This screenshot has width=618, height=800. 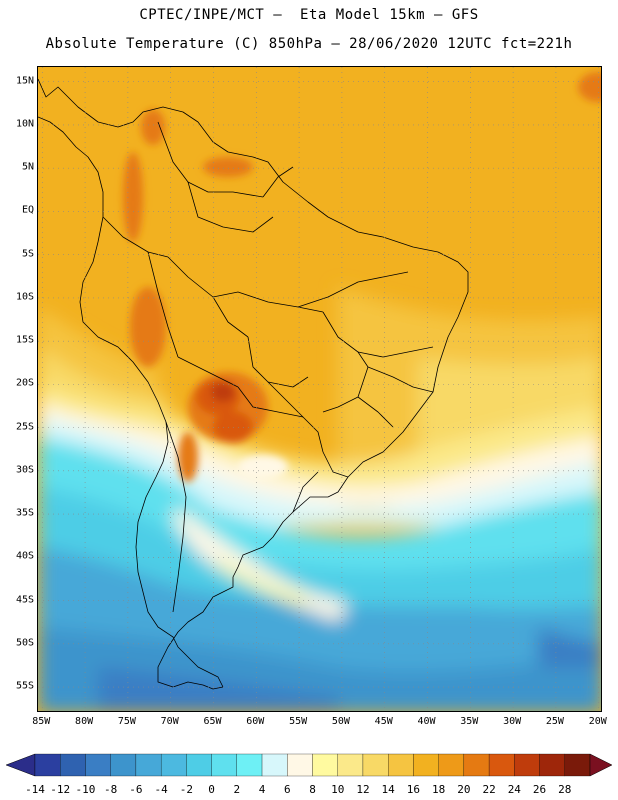 I want to click on lon-label: 45W, so click(x=383, y=721).